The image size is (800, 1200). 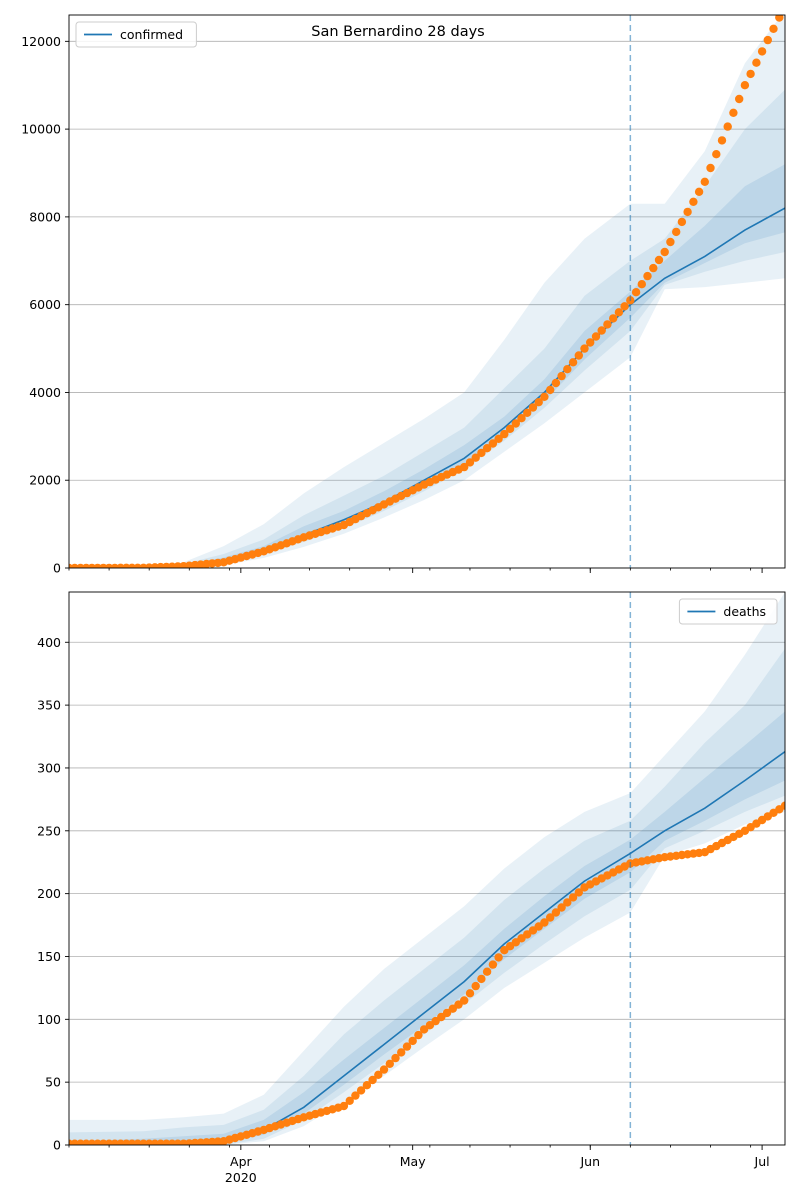 I want to click on x-tick-label: Apr, so click(x=241, y=1161).